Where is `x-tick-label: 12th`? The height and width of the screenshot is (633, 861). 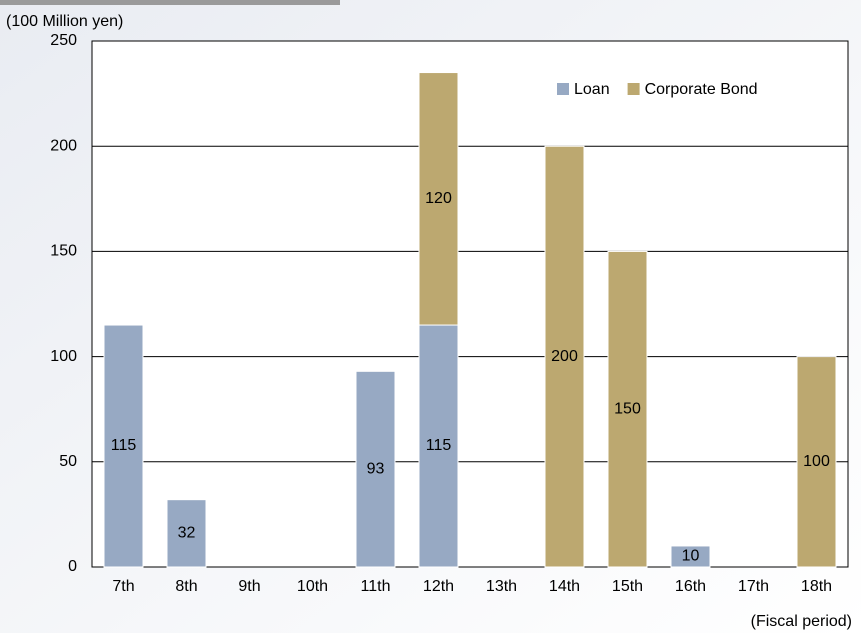 x-tick-label: 12th is located at coordinates (438, 586).